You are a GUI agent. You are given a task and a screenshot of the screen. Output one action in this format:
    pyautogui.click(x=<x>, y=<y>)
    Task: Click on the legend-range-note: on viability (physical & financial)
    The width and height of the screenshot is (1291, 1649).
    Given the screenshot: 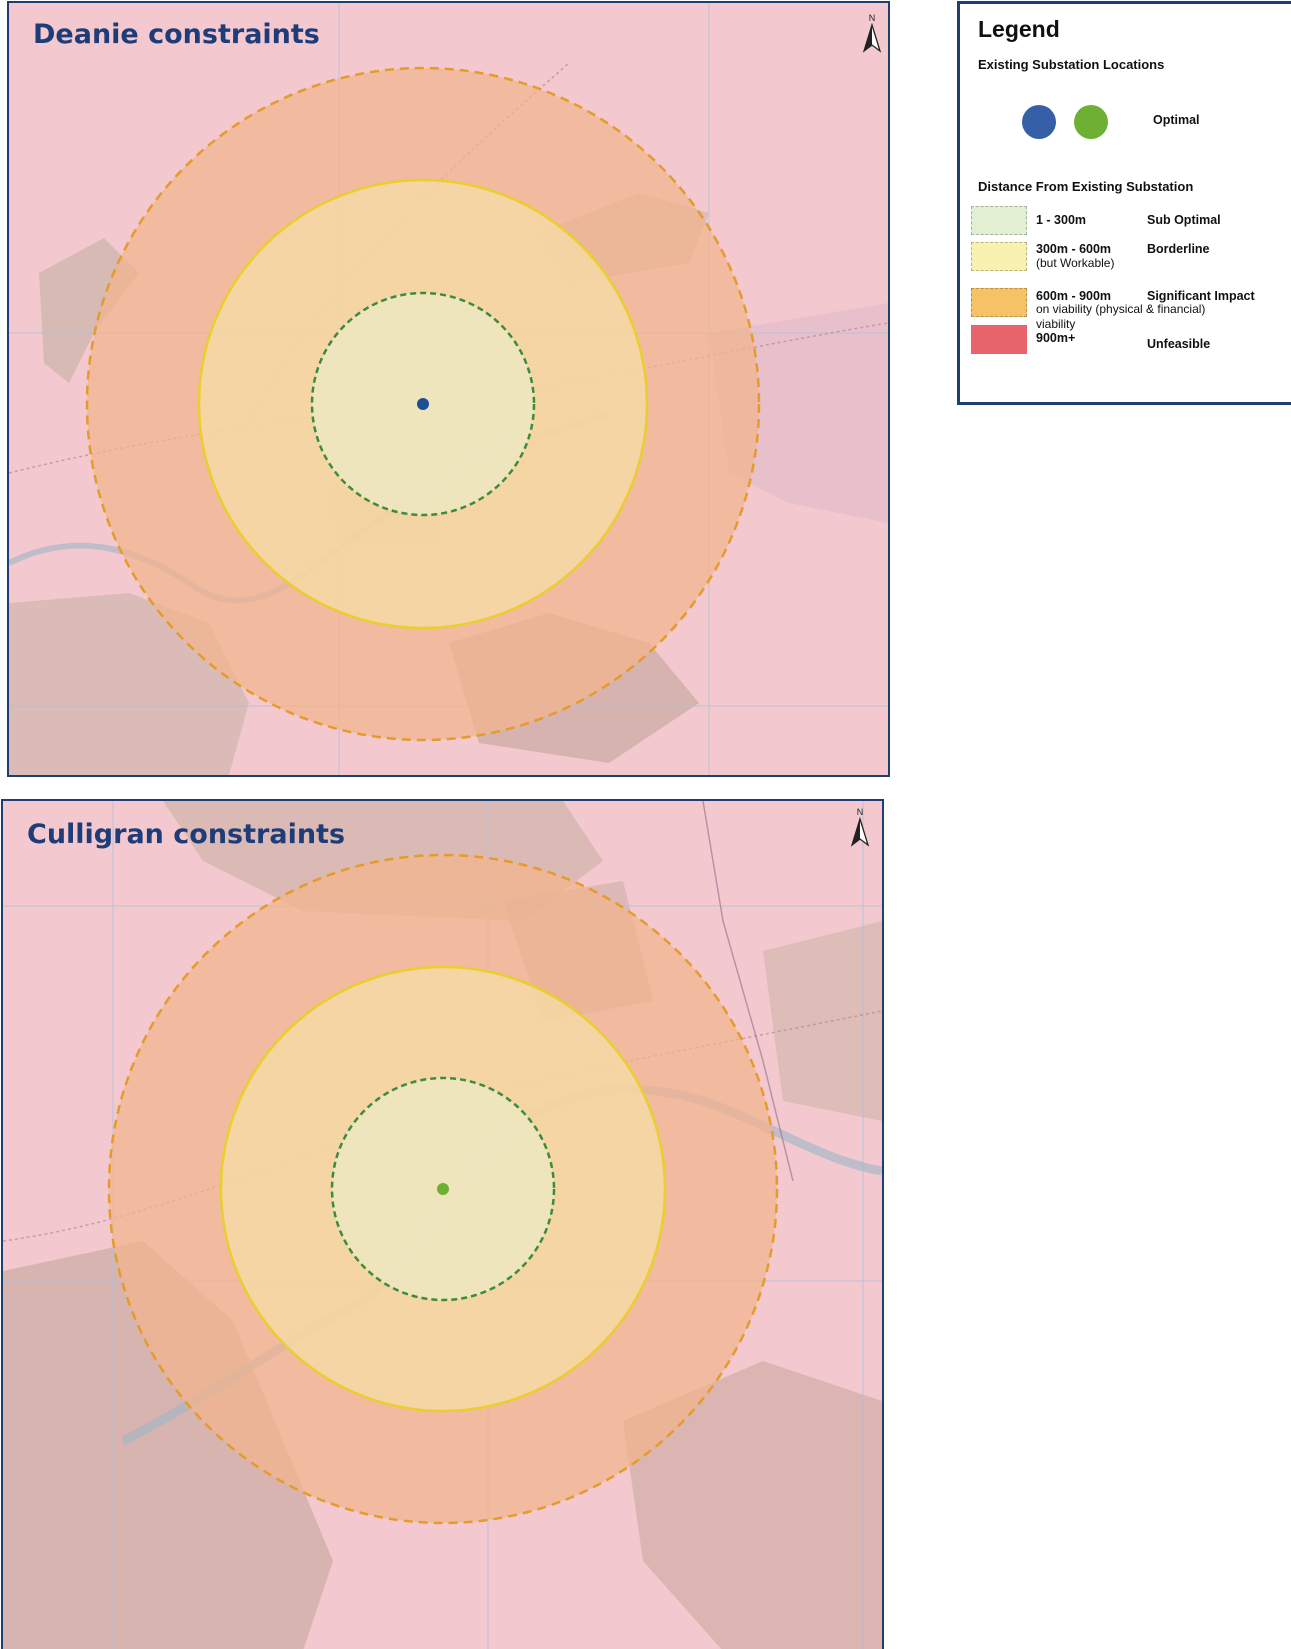 What is the action you would take?
    pyautogui.click(x=1121, y=309)
    